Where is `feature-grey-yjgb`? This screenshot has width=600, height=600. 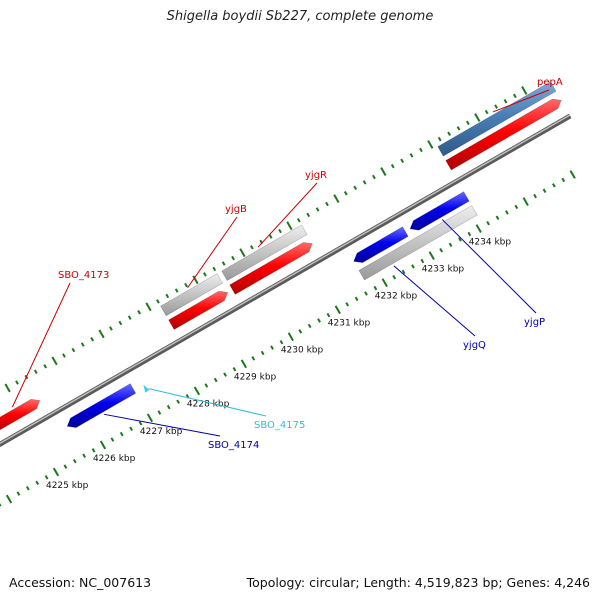
feature-grey-yjgb is located at coordinates (191, 295).